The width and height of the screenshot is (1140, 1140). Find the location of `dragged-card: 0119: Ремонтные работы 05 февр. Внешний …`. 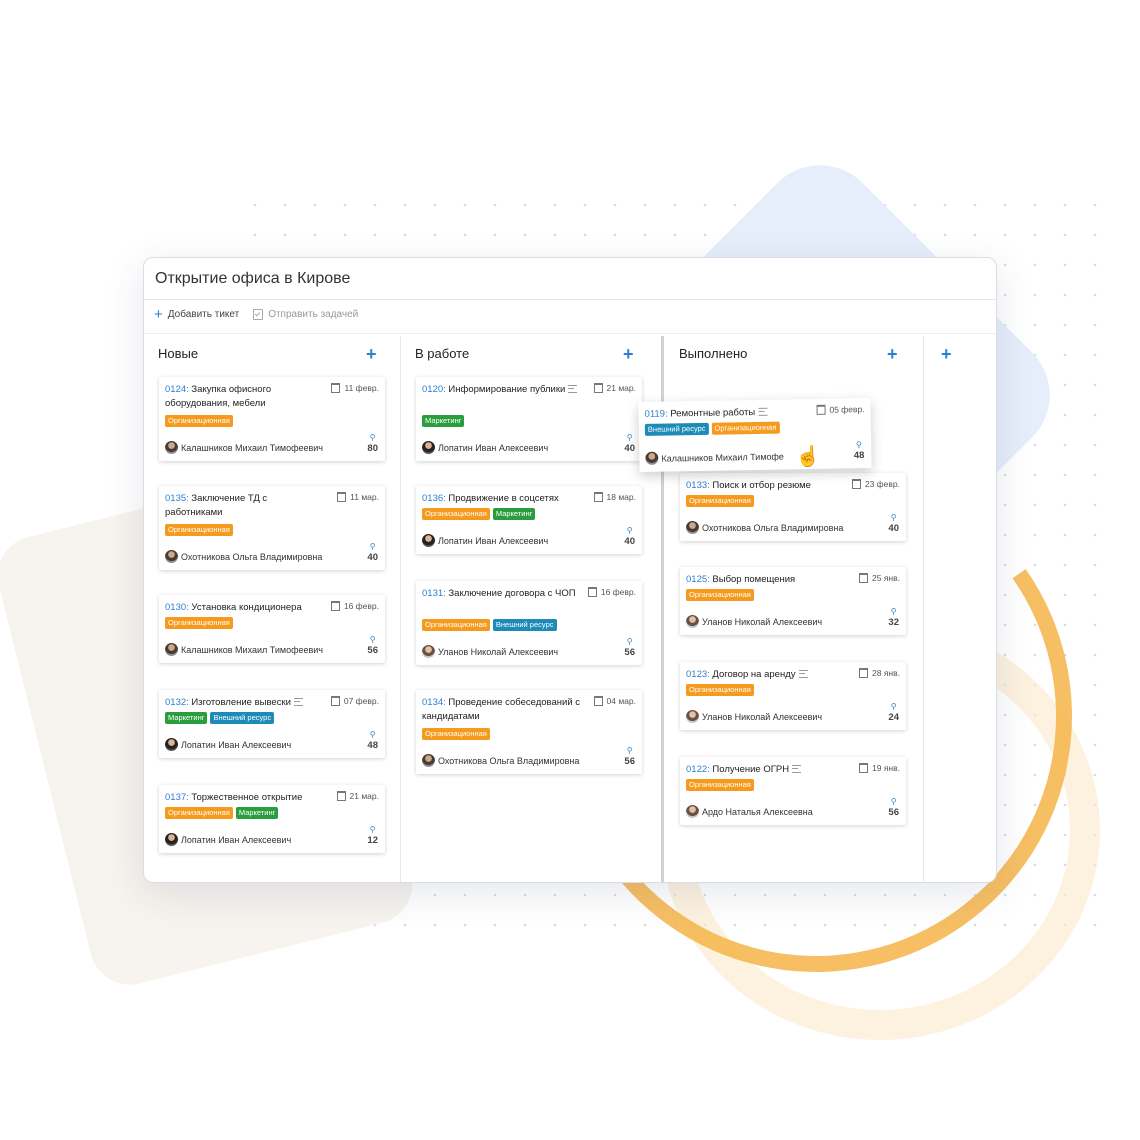

dragged-card: 0119: Ремонтные работы 05 февр. Внешний … is located at coordinates (755, 435).